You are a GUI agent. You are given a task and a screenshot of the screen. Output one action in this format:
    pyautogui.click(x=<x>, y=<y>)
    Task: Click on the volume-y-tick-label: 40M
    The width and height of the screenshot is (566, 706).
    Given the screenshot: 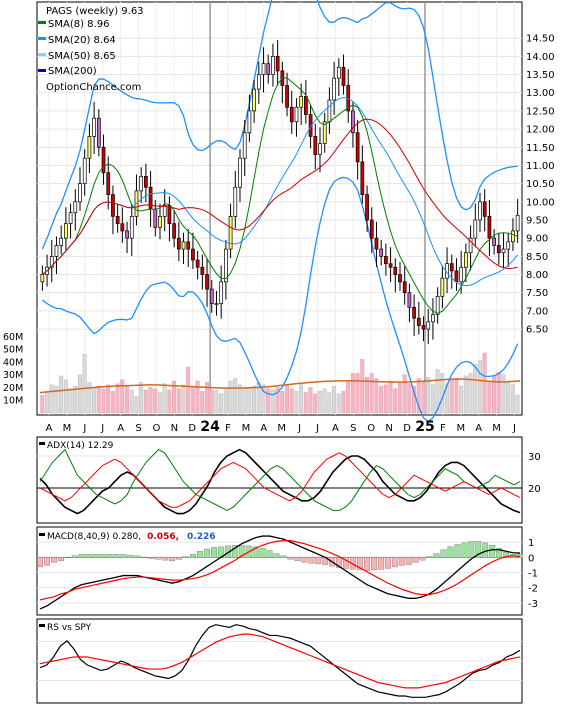 What is the action you would take?
    pyautogui.click(x=13, y=362)
    